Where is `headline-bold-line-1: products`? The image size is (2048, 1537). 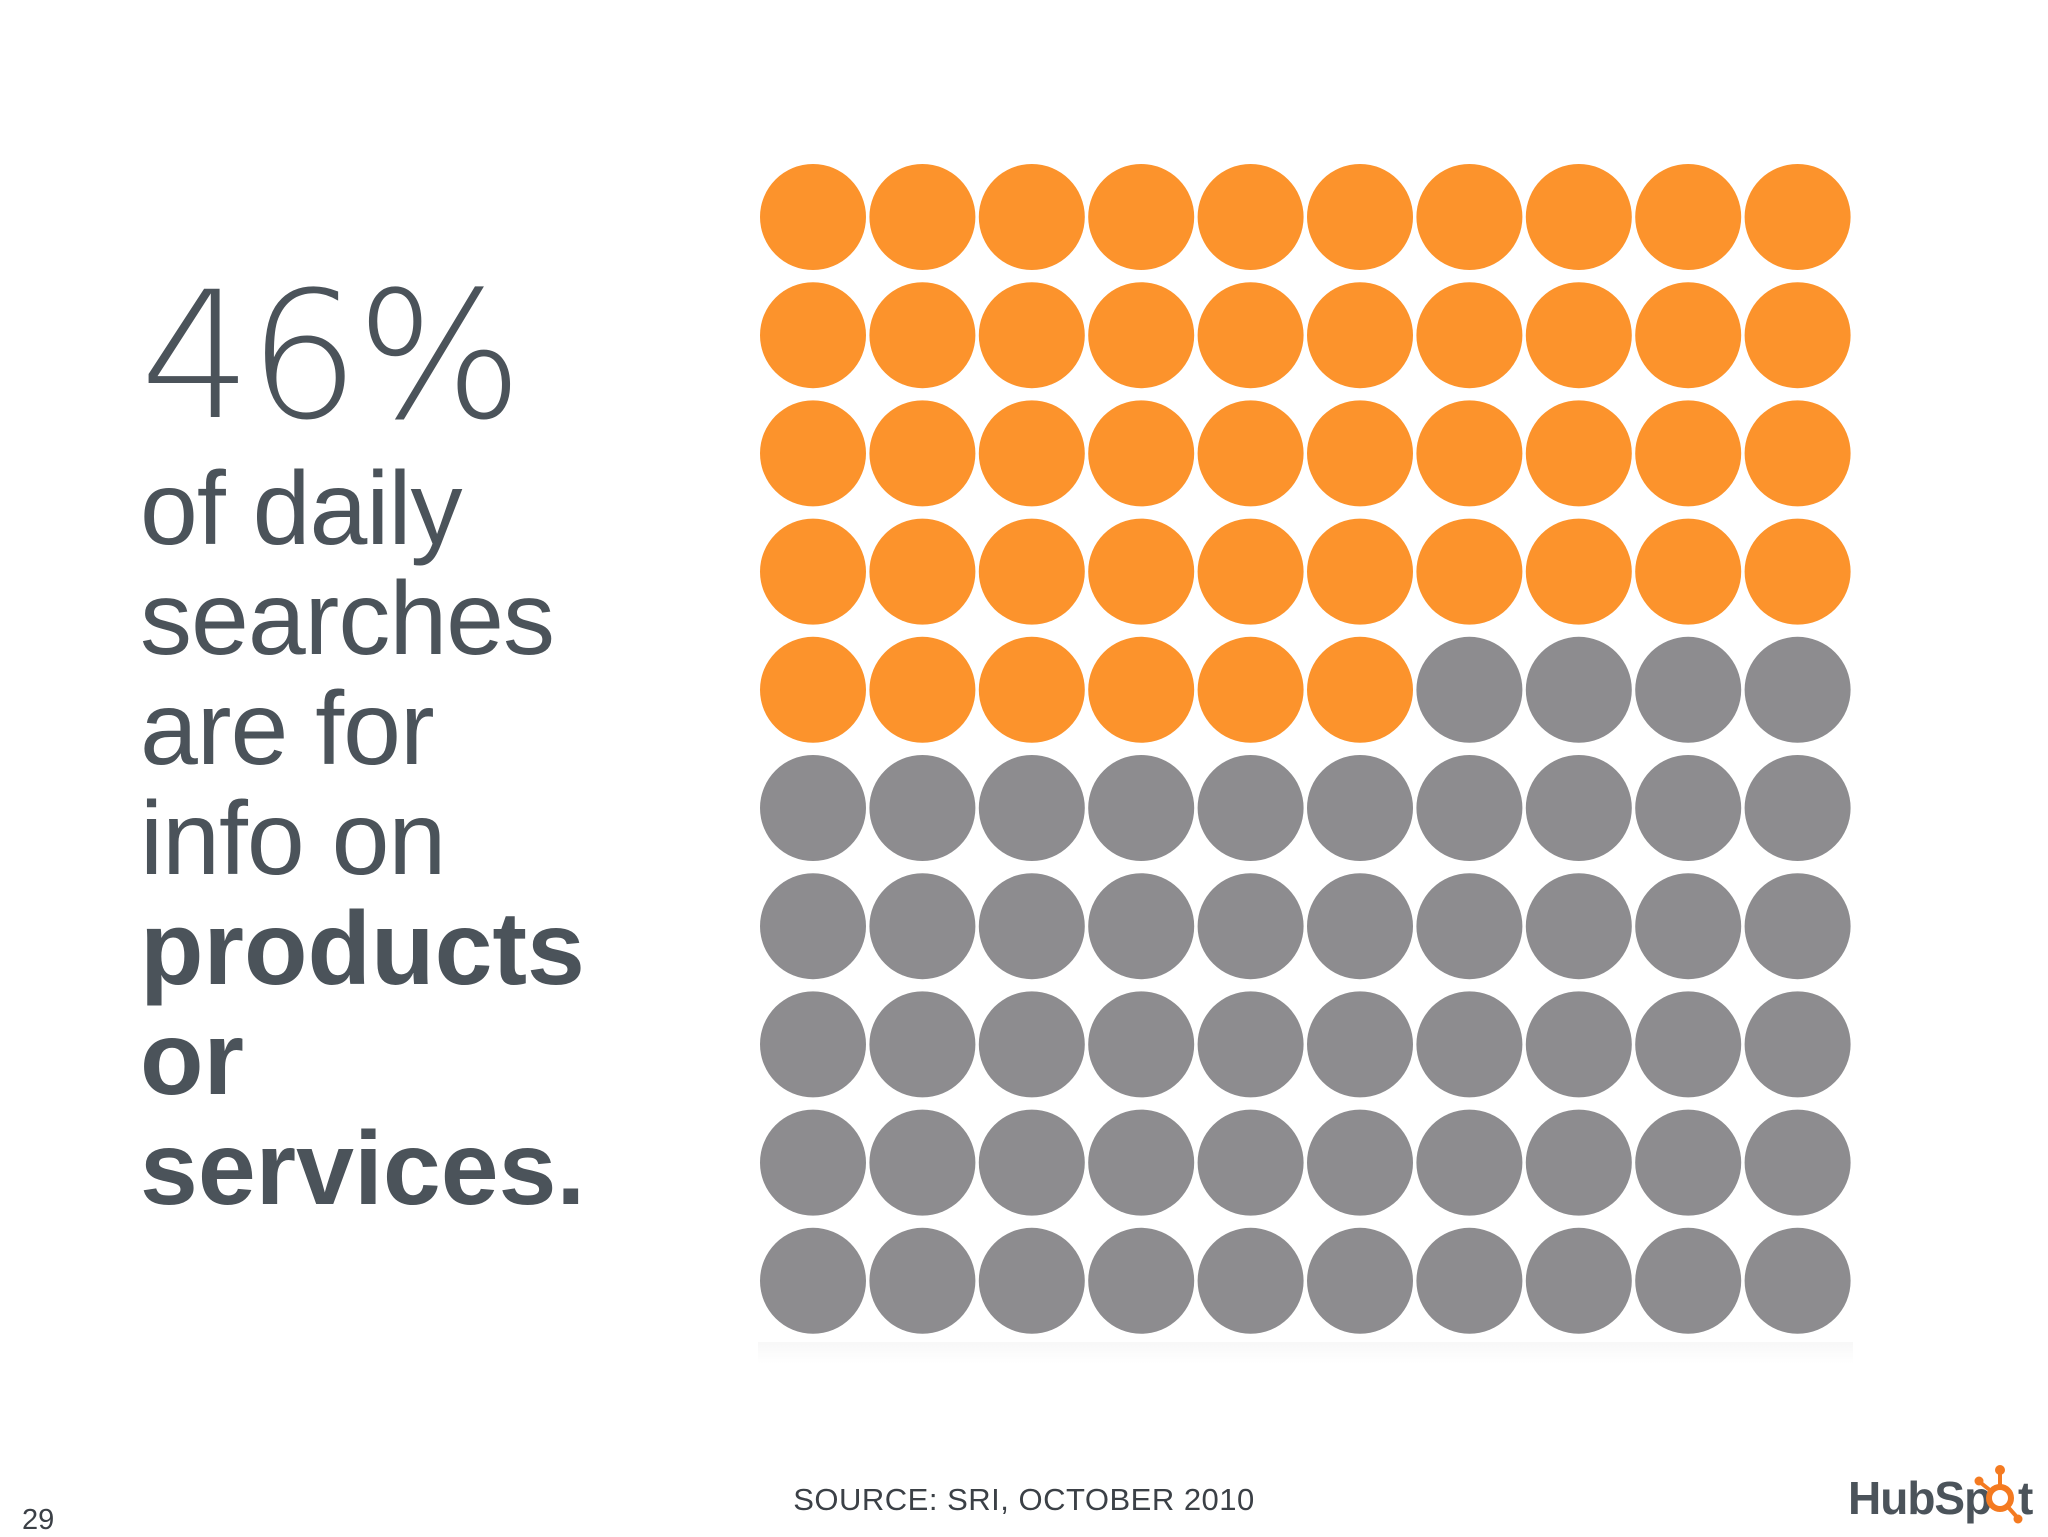
headline-bold-line-1: products is located at coordinates (362, 949).